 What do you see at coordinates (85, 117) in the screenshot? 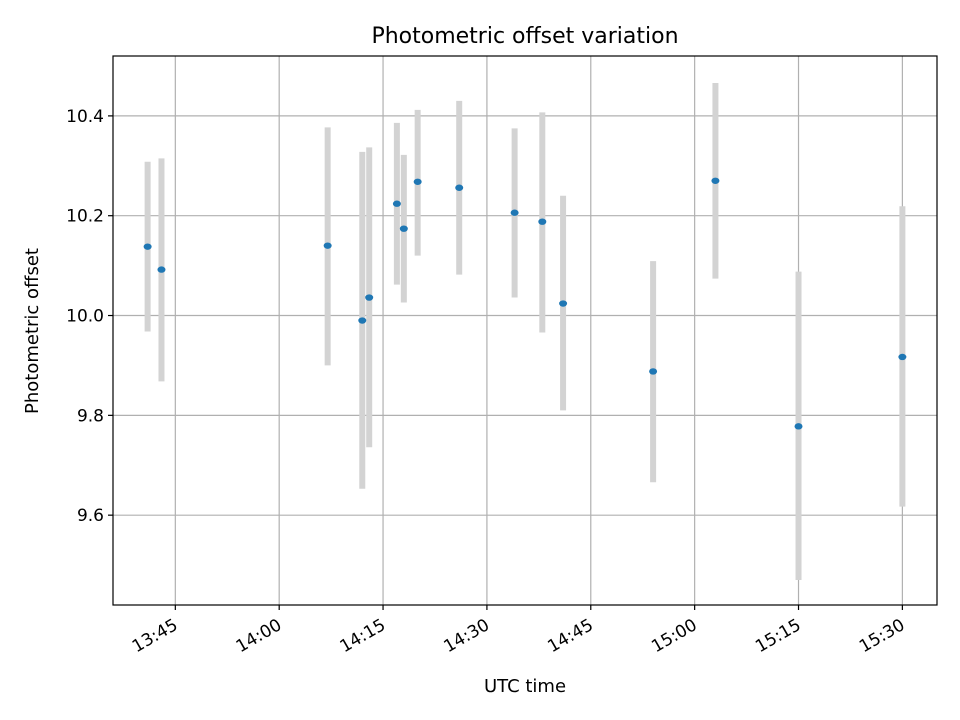
I see `y-tick-label: 10.4` at bounding box center [85, 117].